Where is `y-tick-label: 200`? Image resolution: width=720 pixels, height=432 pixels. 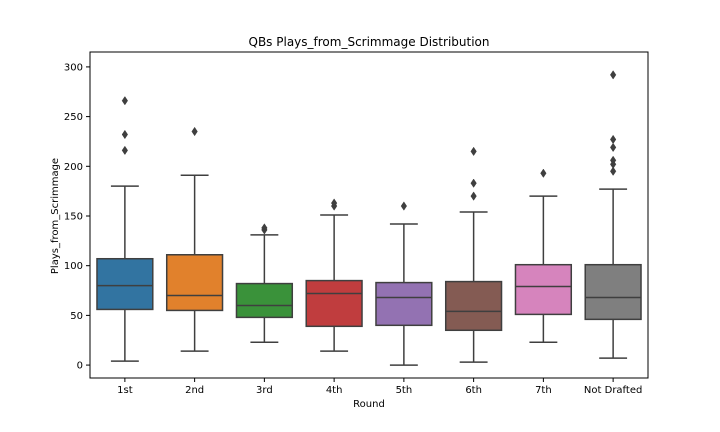 y-tick-label: 200 is located at coordinates (73, 167).